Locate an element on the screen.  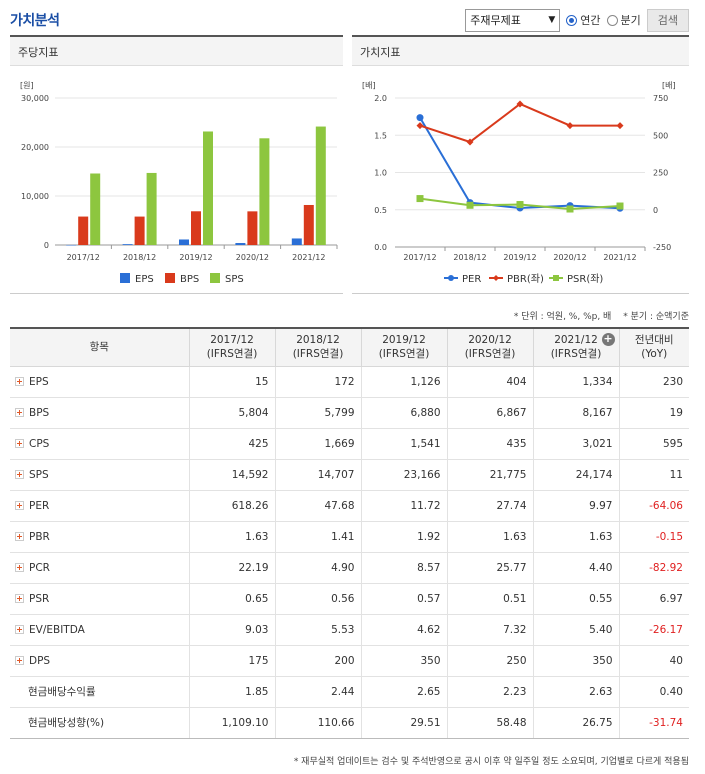
radio-quarter-dot is located at coordinates (612, 20).